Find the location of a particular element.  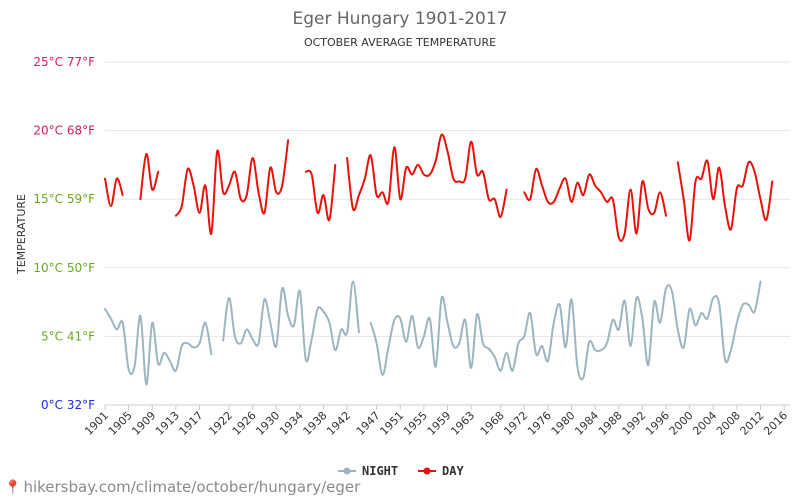

y-axis-label: TEMPERATURE is located at coordinates (21, 234).